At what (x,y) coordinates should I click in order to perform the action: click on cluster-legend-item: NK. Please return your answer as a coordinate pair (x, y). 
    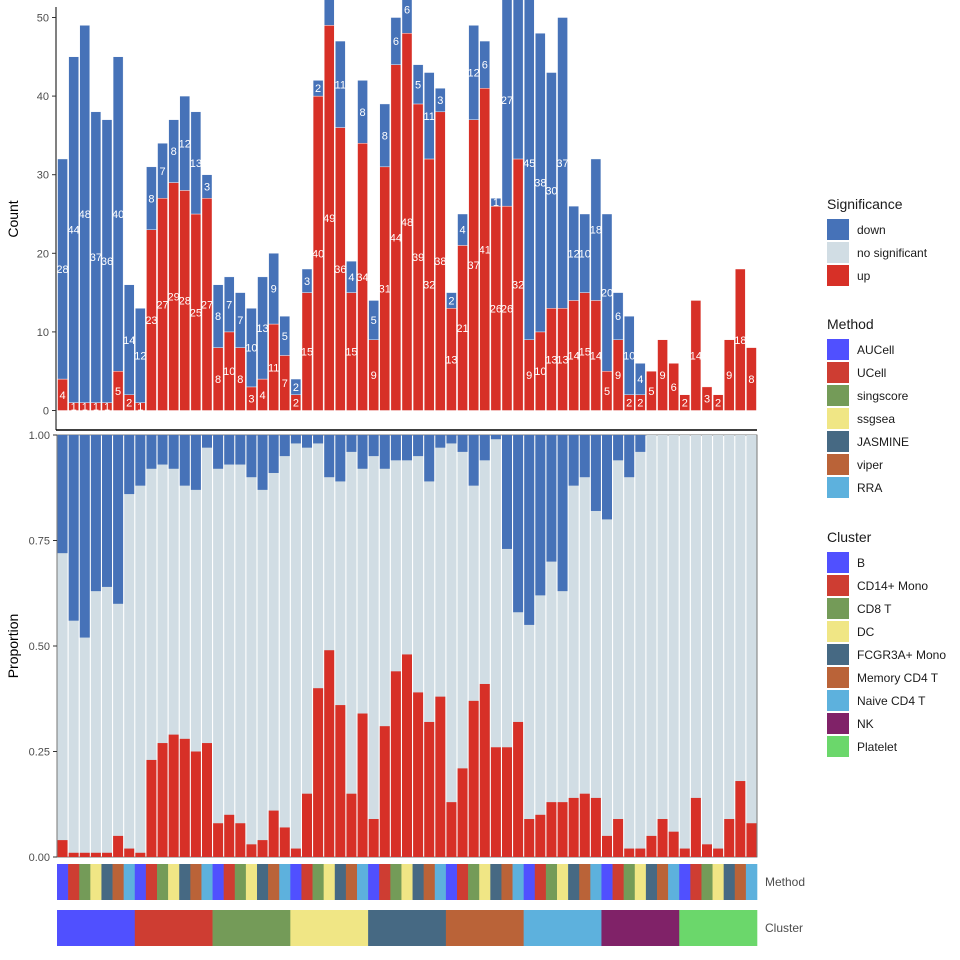
    Looking at the image, I should click on (886, 723).